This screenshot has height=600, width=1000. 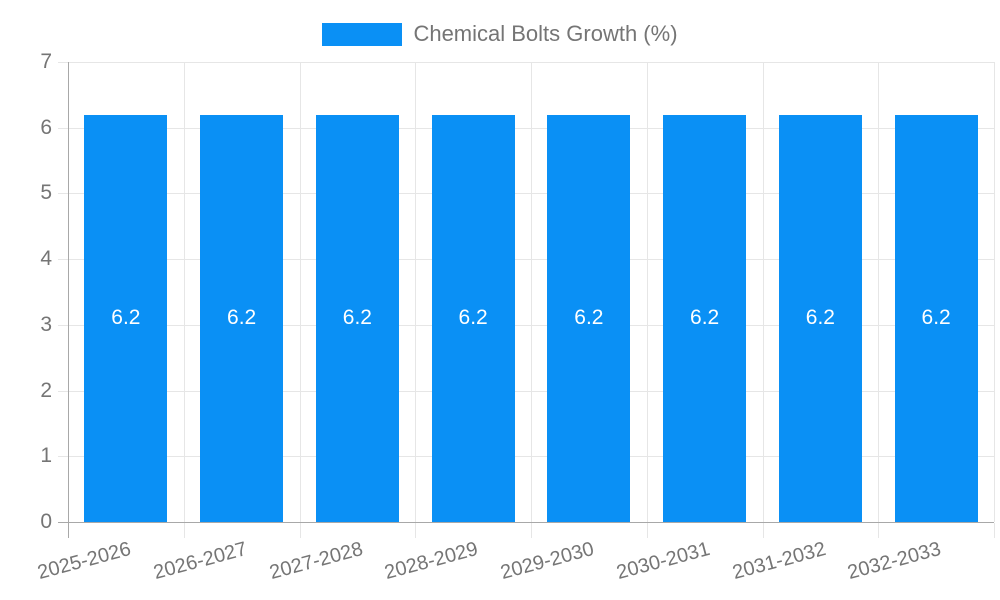 I want to click on y-axis-line, so click(x=68, y=300).